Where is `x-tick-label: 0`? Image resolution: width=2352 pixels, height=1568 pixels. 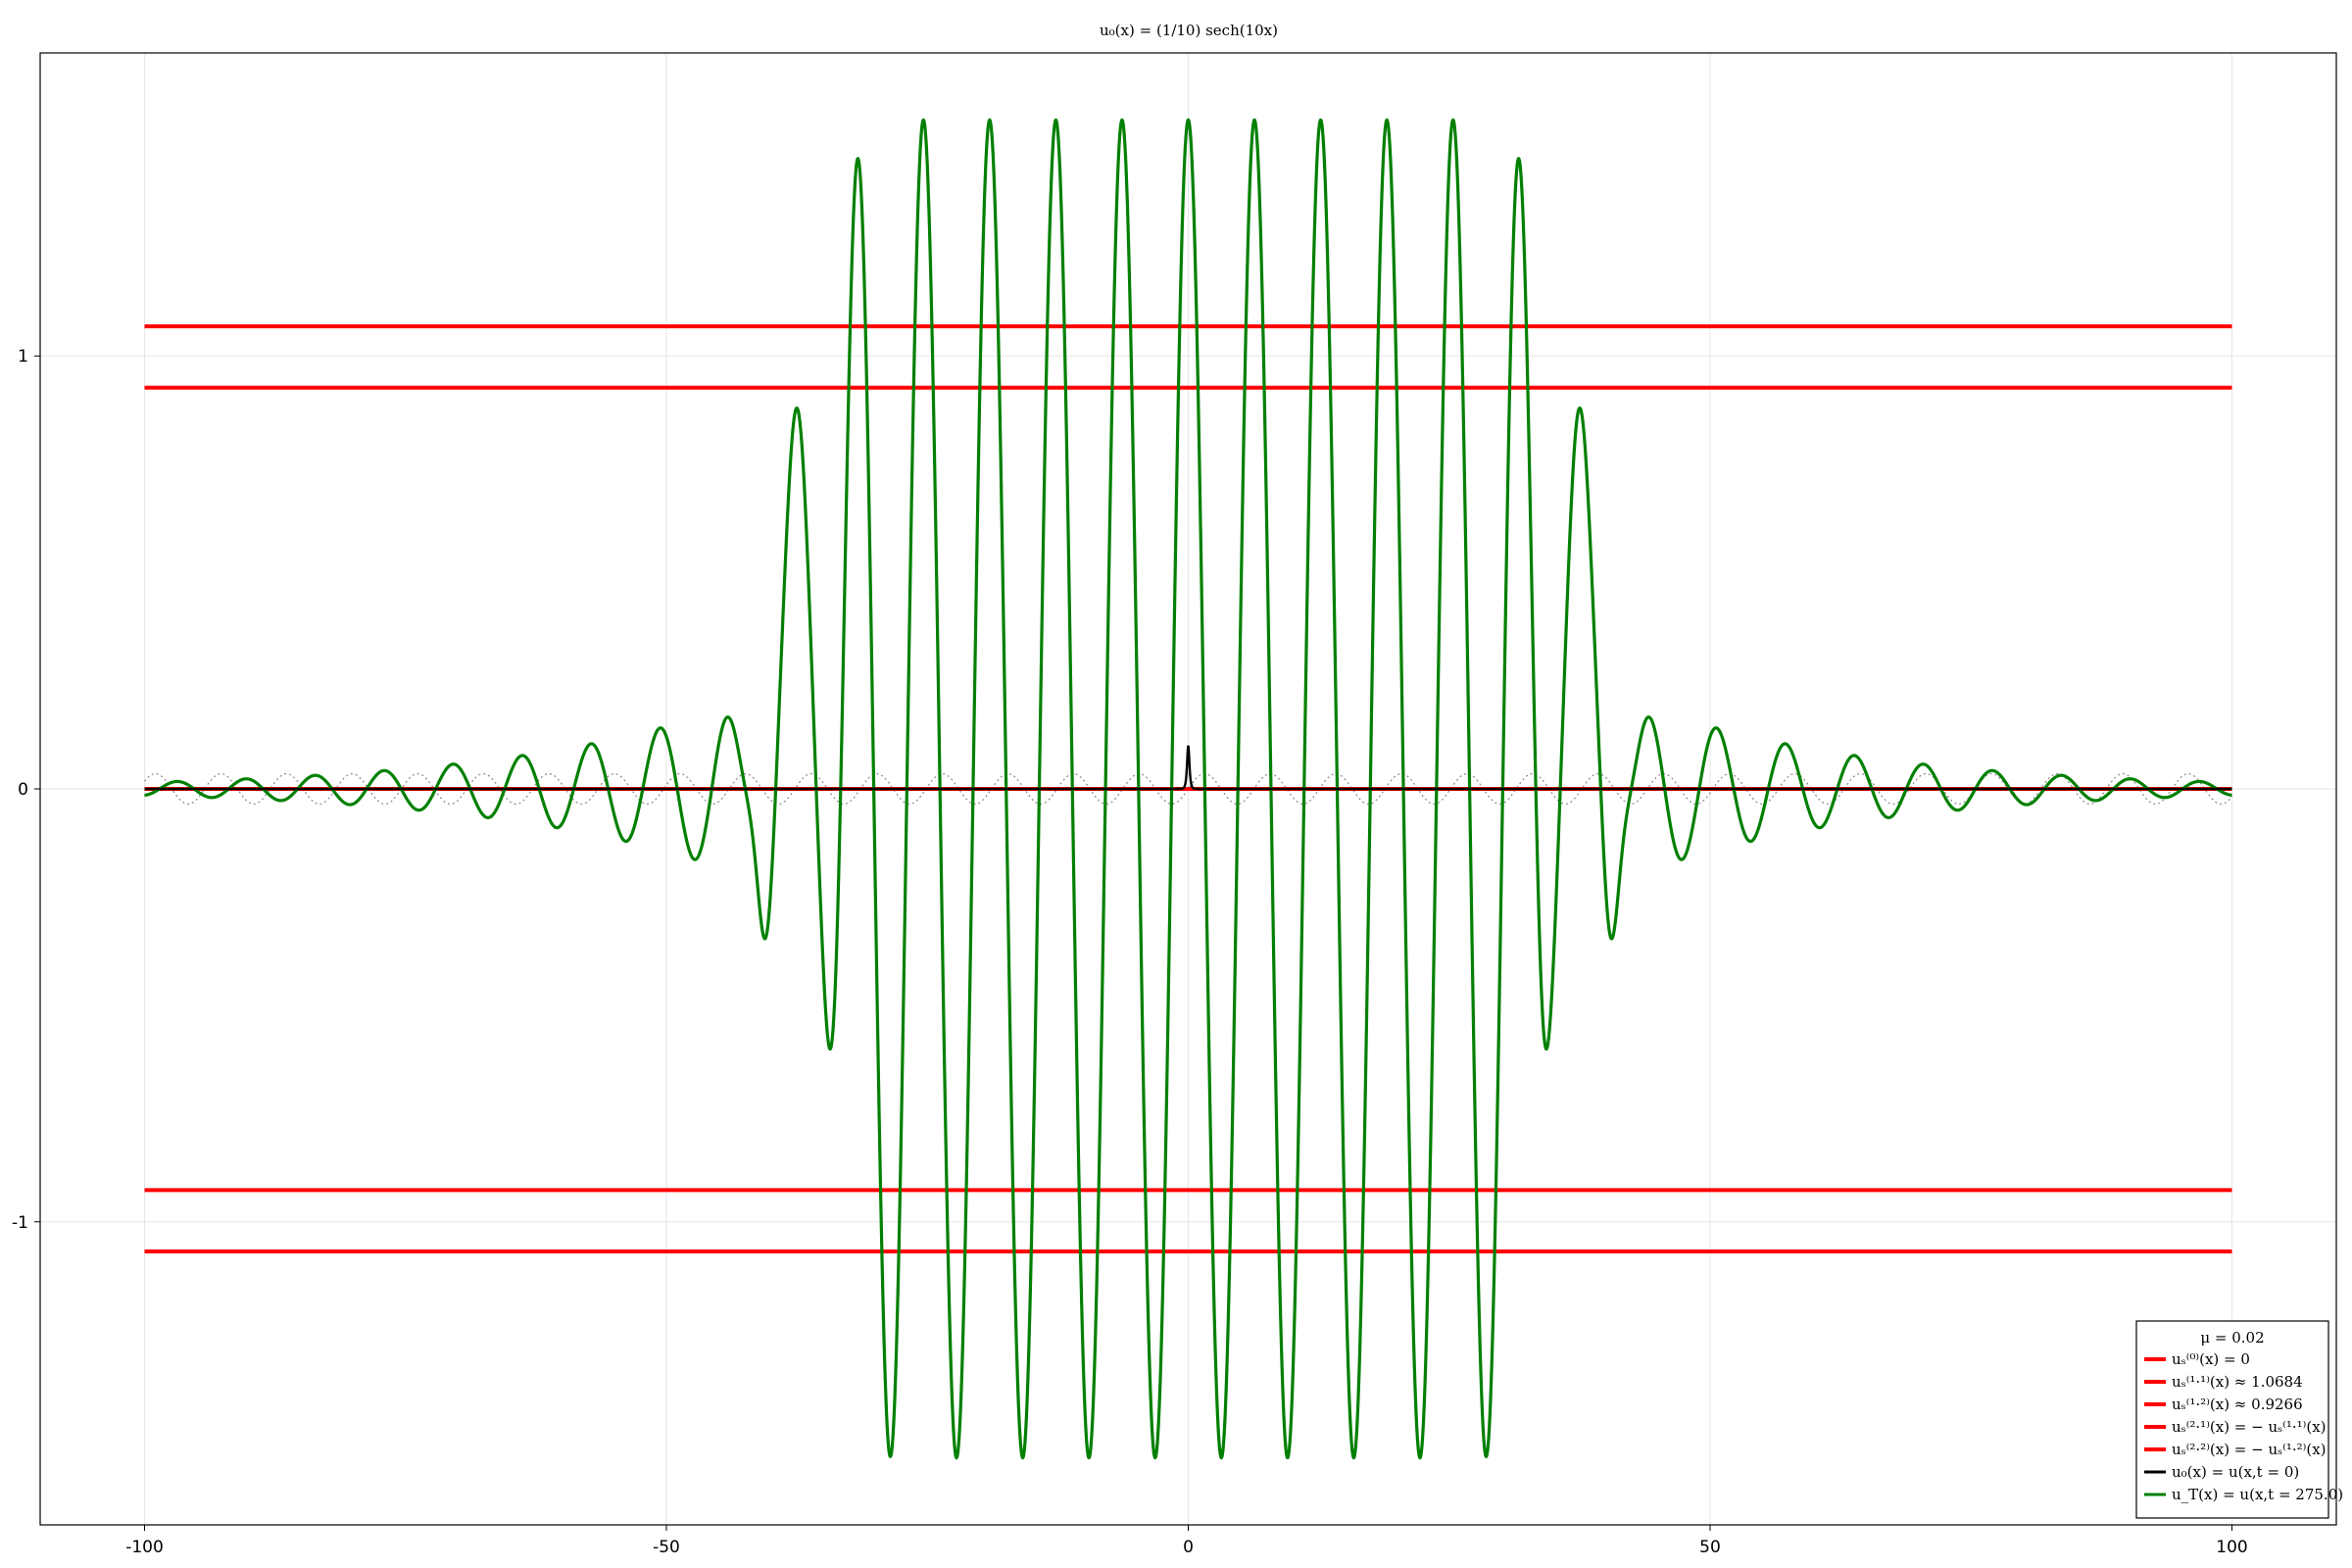 x-tick-label: 0 is located at coordinates (1188, 1547).